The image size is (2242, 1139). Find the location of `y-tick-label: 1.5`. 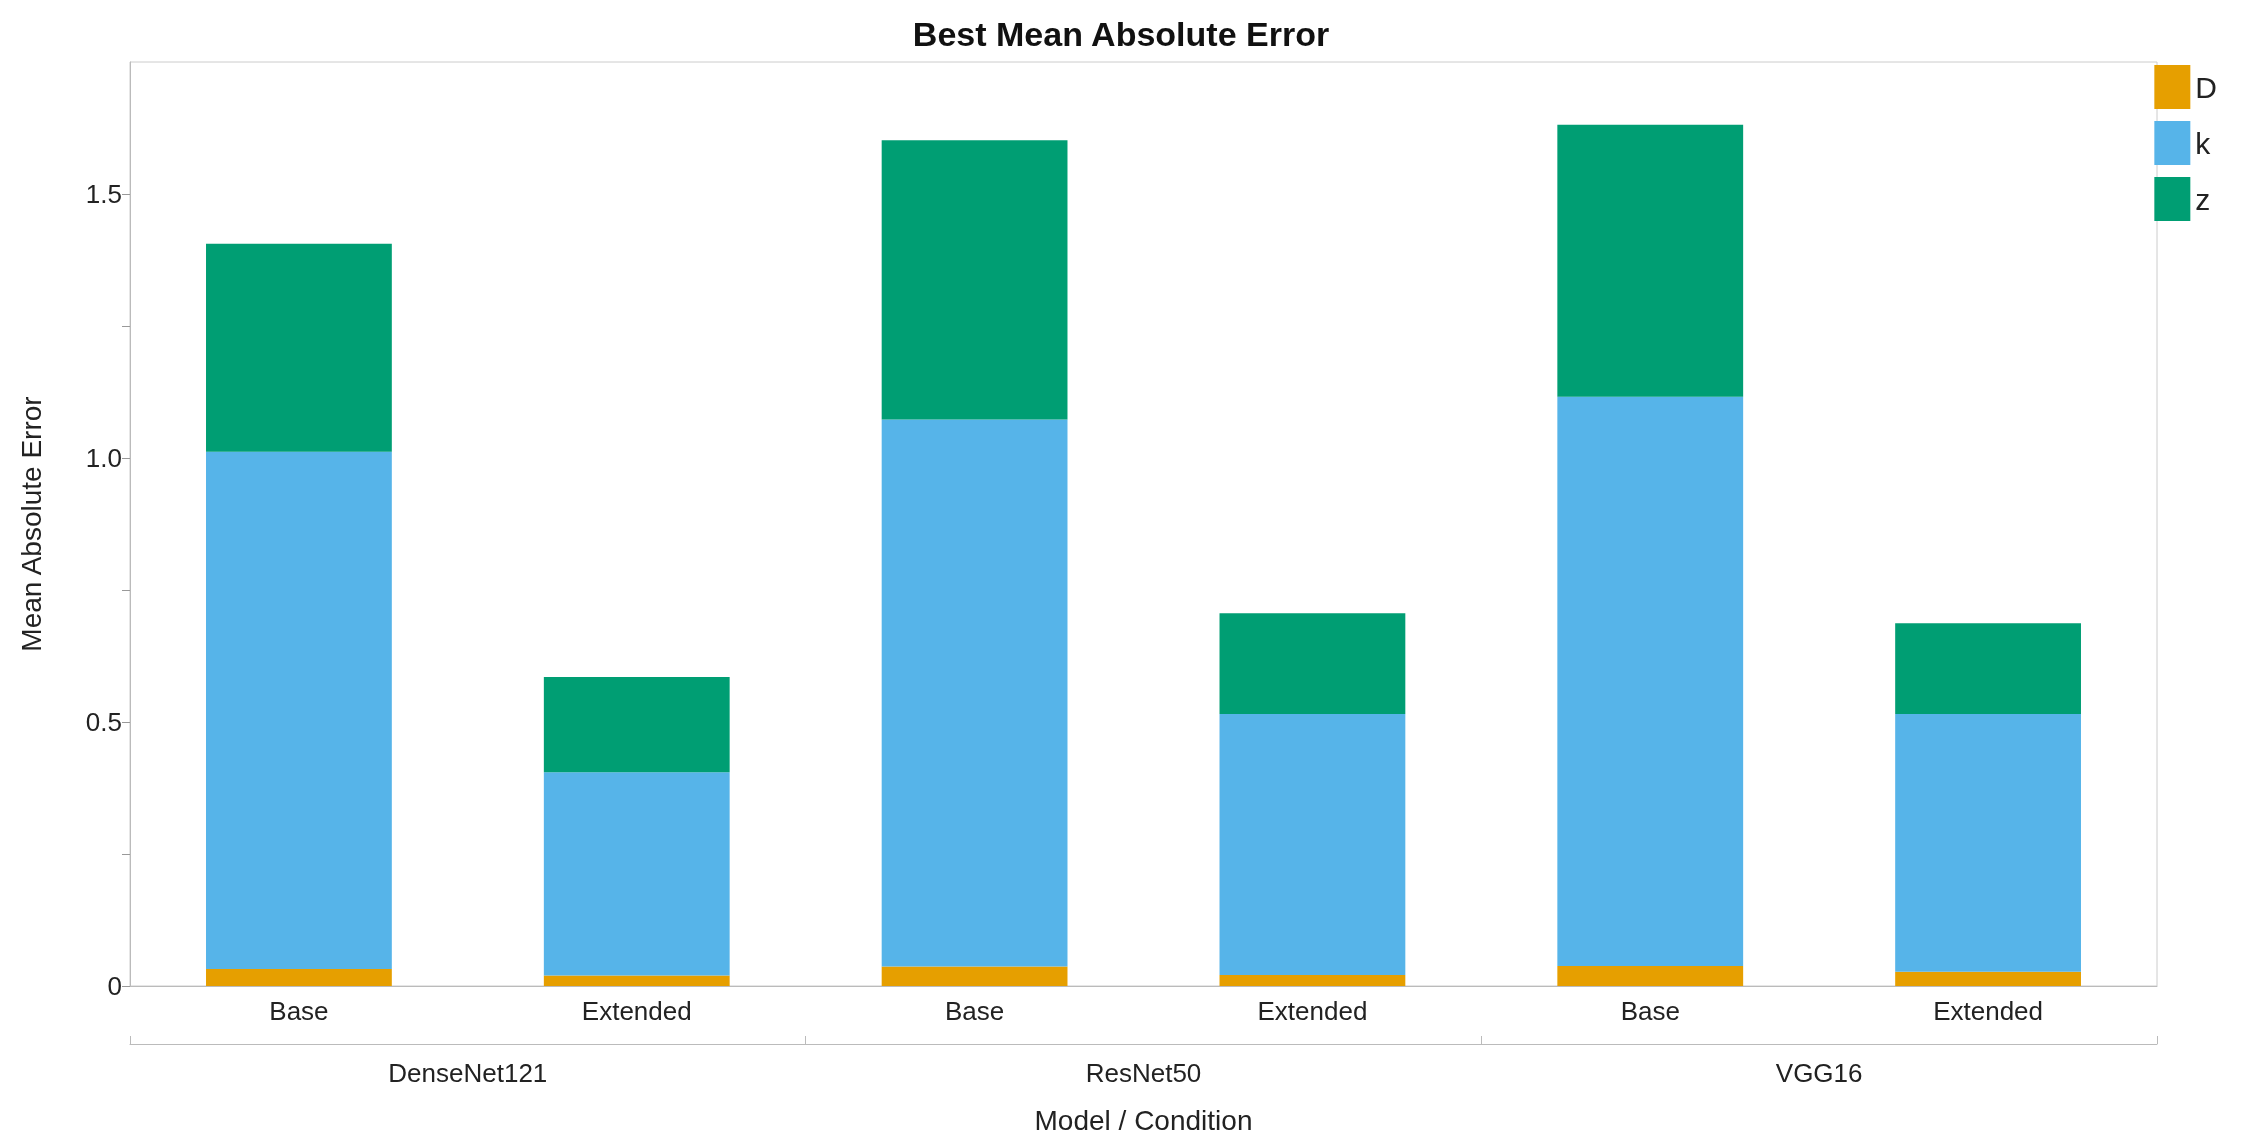

y-tick-label: 1.5 is located at coordinates (103, 194).